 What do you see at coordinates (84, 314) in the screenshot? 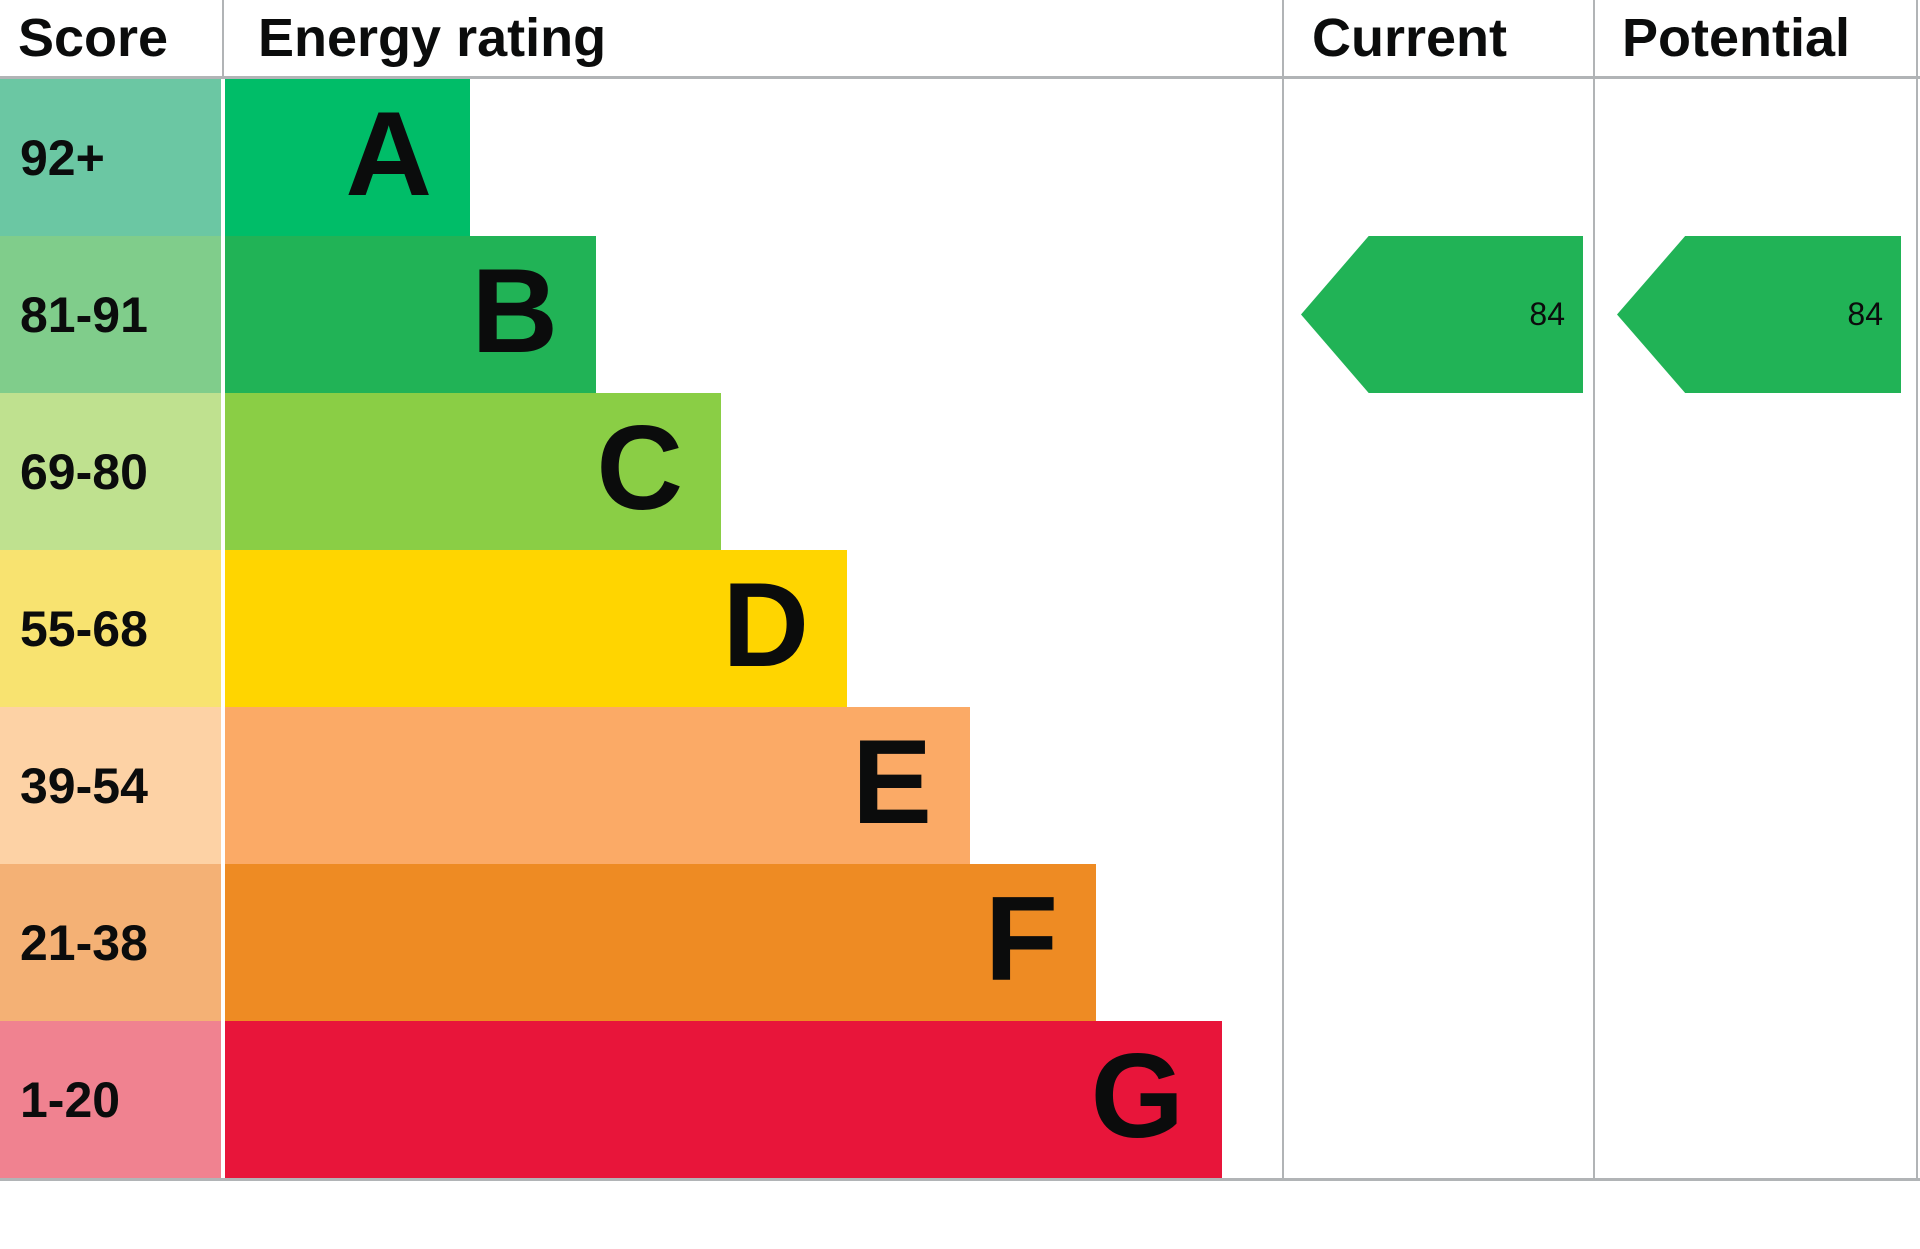
I see `score-range-label: 81-91` at bounding box center [84, 314].